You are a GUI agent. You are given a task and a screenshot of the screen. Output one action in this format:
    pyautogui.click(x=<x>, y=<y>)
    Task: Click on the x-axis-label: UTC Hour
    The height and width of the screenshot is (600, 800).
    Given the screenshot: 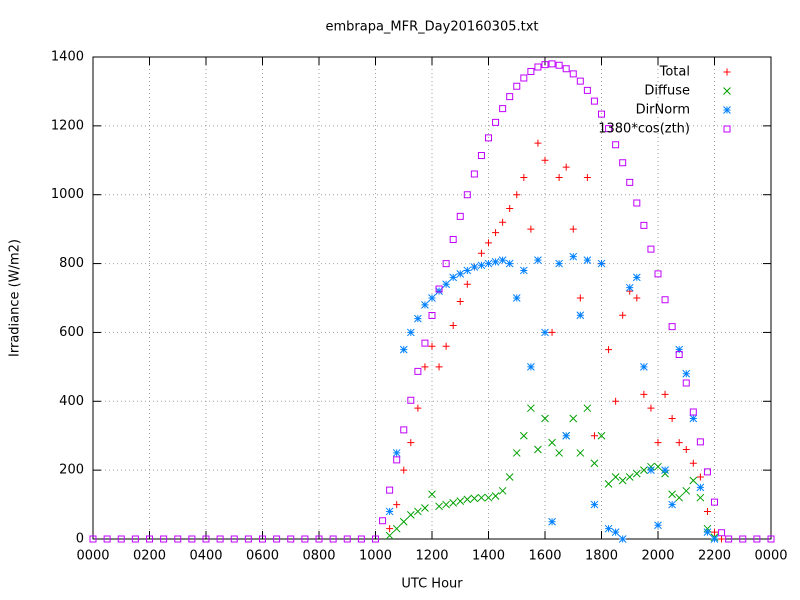 What is the action you would take?
    pyautogui.click(x=432, y=584)
    